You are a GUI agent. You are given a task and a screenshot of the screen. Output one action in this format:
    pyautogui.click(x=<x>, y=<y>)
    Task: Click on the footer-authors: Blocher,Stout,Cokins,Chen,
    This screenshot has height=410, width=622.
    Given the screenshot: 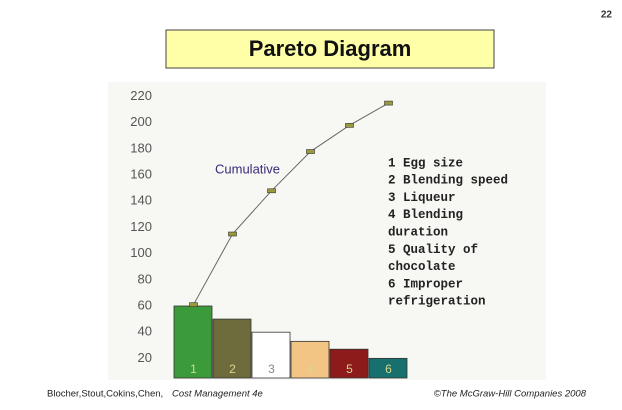 What is the action you would take?
    pyautogui.click(x=105, y=394)
    